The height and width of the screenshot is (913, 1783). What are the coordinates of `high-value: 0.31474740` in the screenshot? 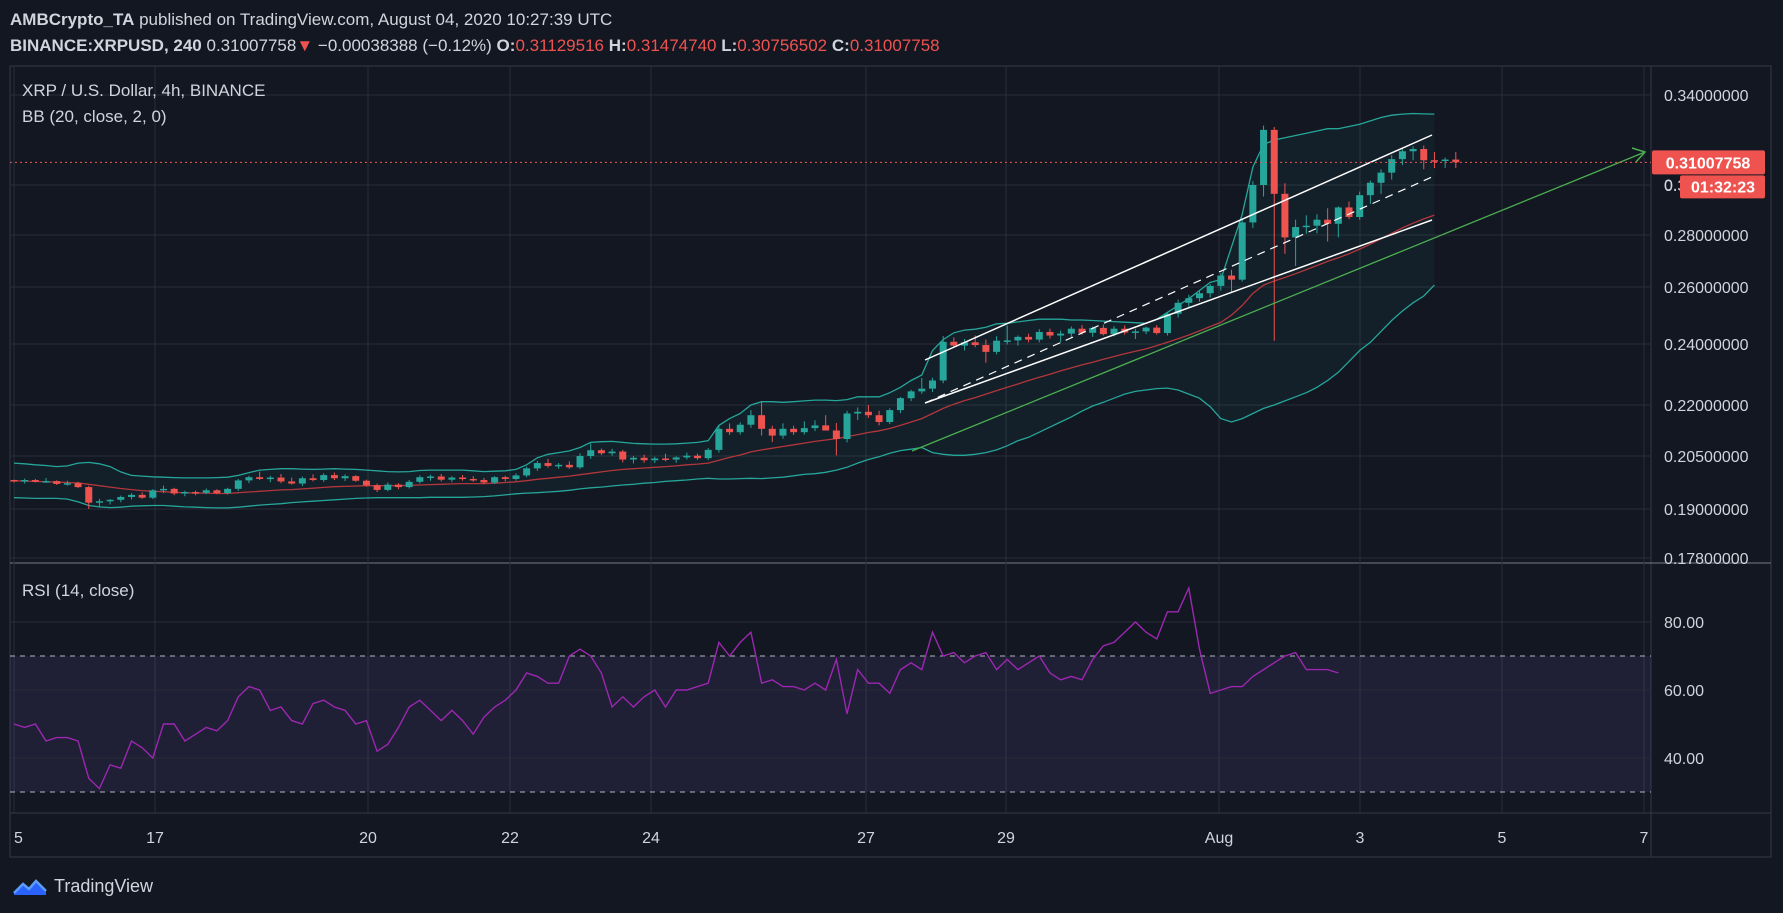 It's located at (671, 45).